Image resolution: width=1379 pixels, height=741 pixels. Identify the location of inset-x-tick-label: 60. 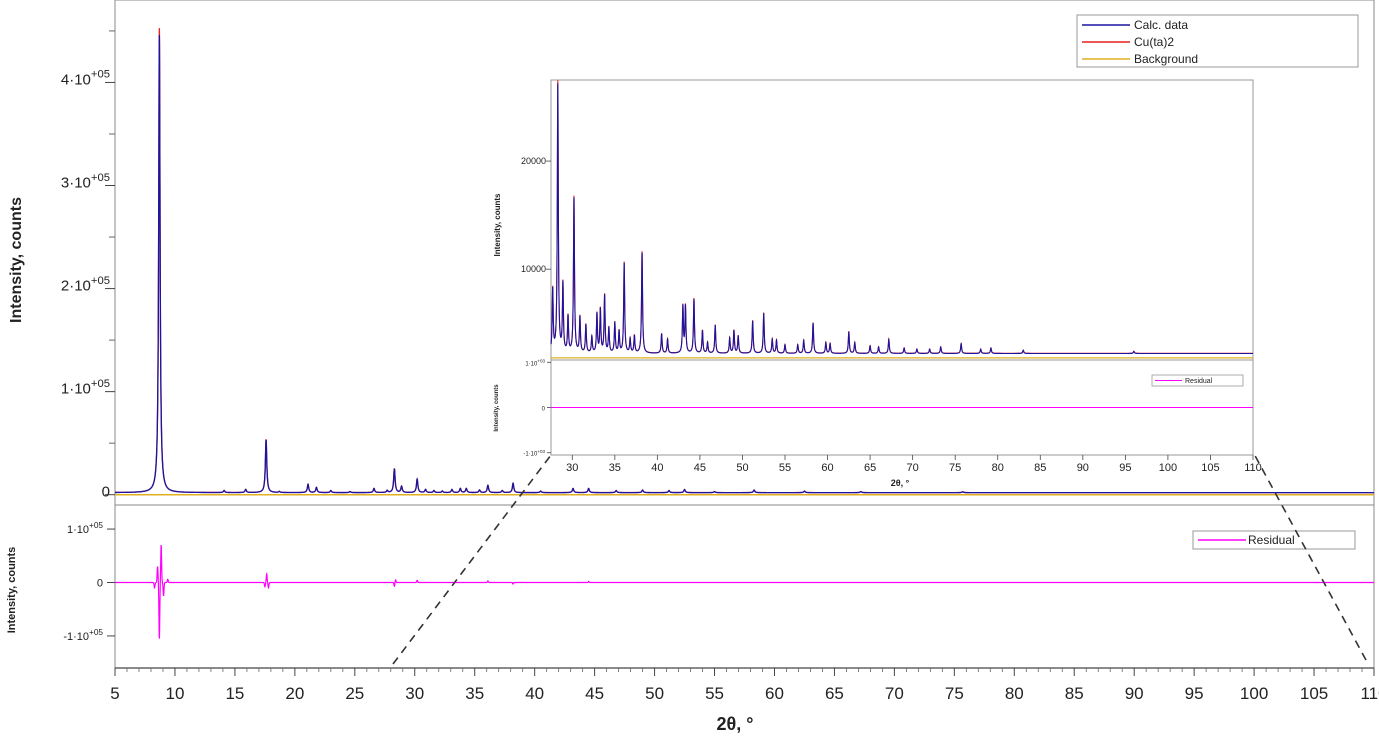
(827, 468).